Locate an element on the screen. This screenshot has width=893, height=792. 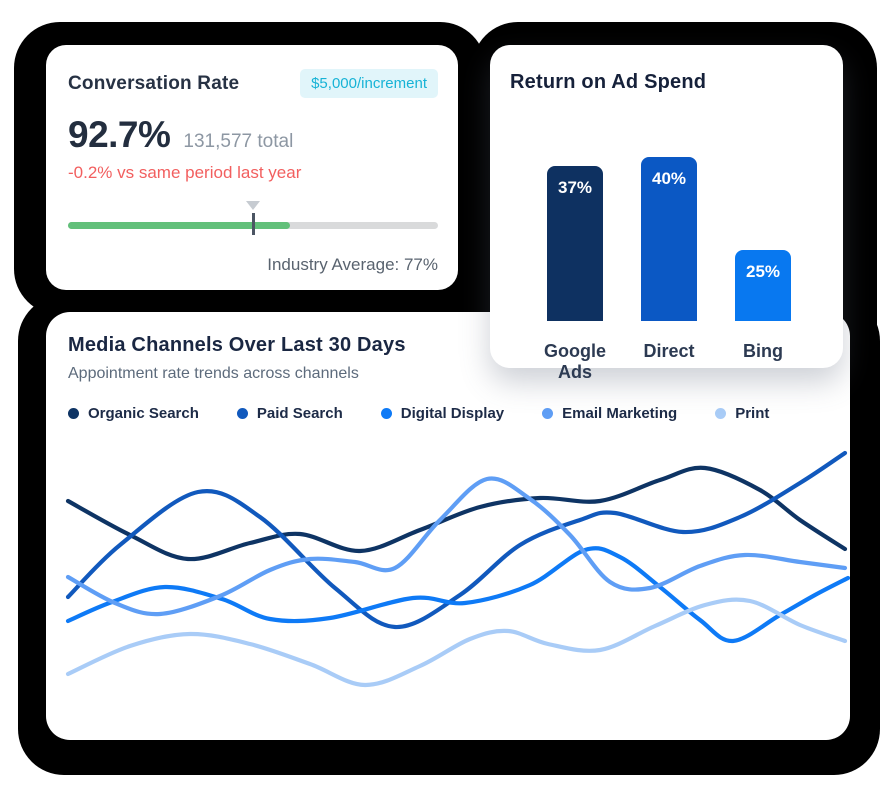
legend-label: Print is located at coordinates (752, 413).